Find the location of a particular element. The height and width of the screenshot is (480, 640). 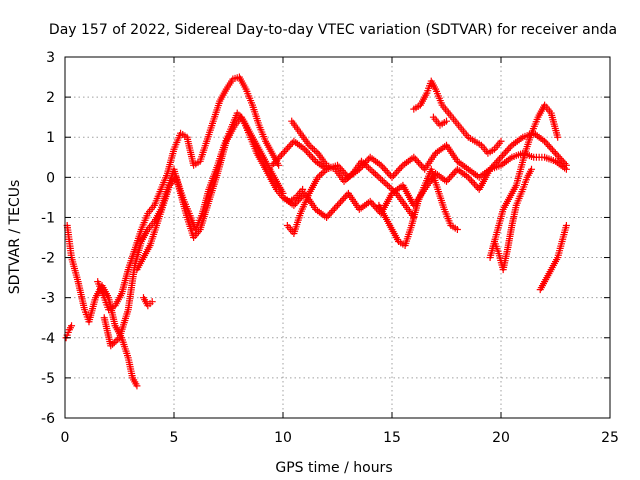

x-tick-label: 20 is located at coordinates (501, 438).